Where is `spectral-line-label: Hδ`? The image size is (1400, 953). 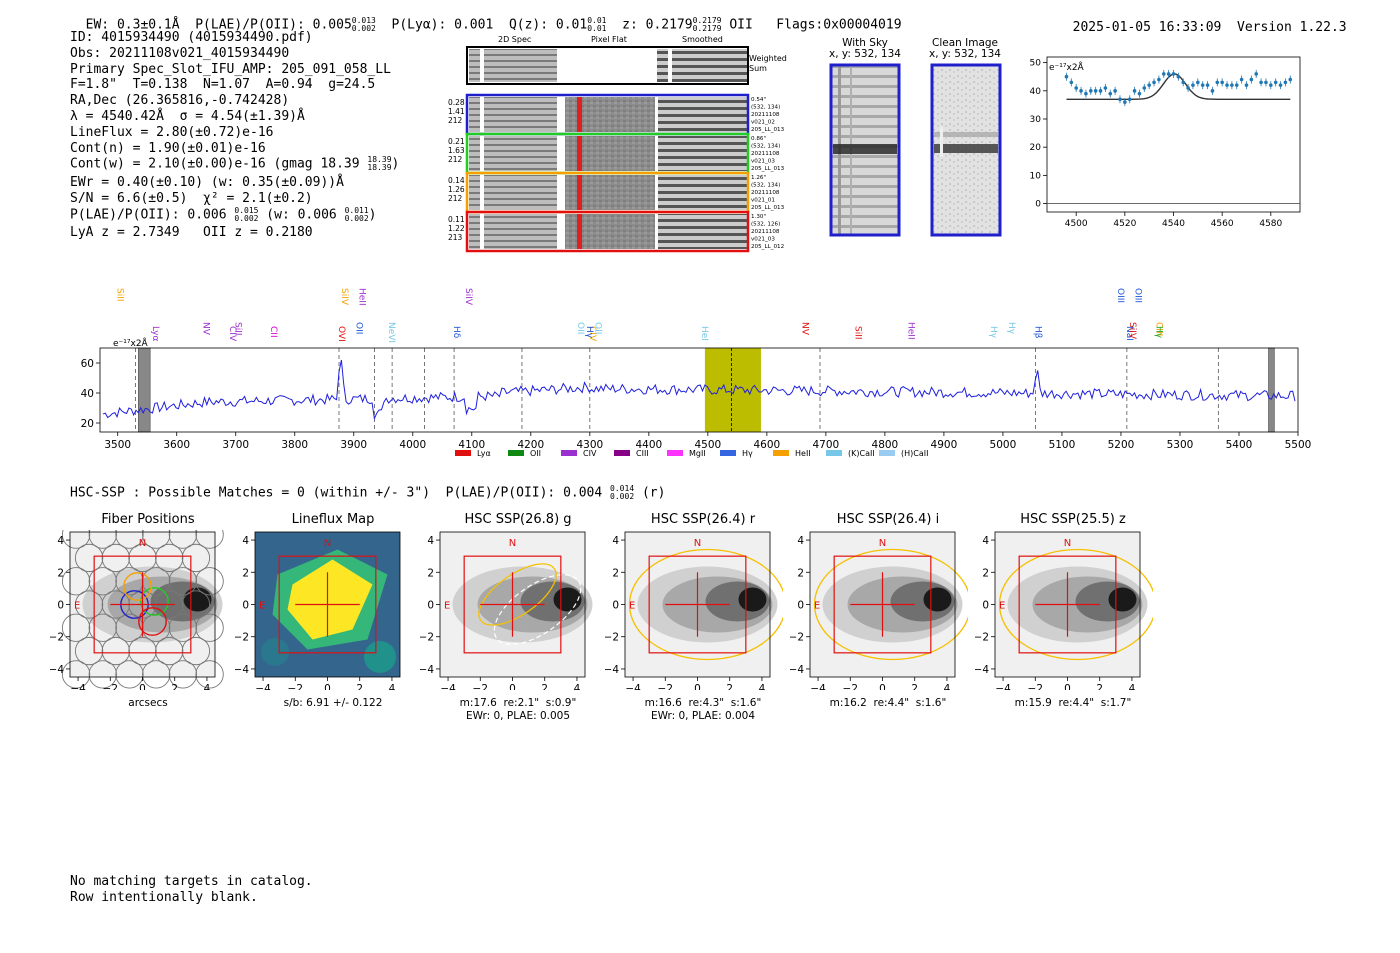
spectral-line-label: Hδ is located at coordinates (456, 332).